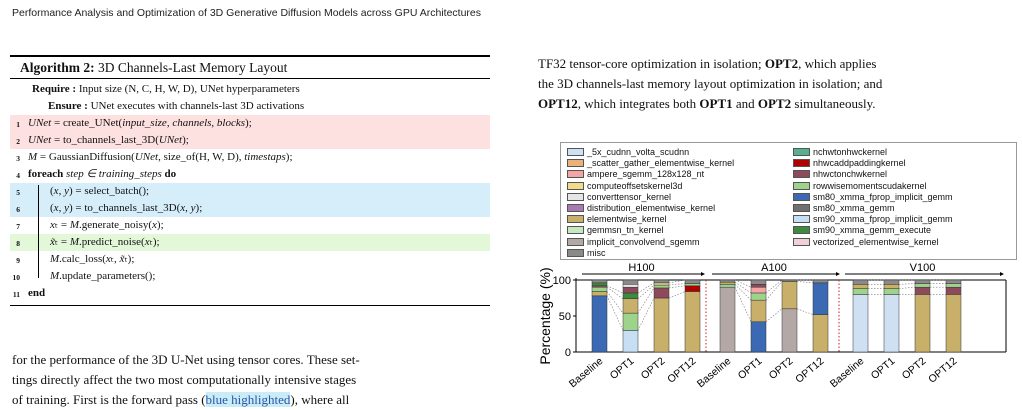 The height and width of the screenshot is (410, 1022). I want to click on require-keyword: Require :, so click(54, 89).